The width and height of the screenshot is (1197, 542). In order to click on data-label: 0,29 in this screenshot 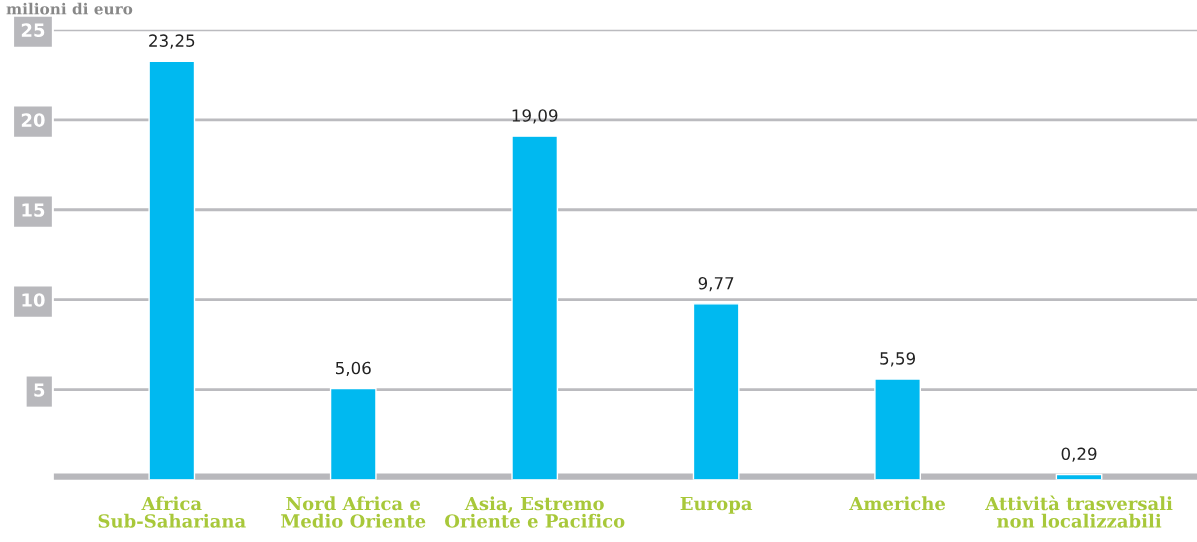, I will do `click(1079, 454)`.